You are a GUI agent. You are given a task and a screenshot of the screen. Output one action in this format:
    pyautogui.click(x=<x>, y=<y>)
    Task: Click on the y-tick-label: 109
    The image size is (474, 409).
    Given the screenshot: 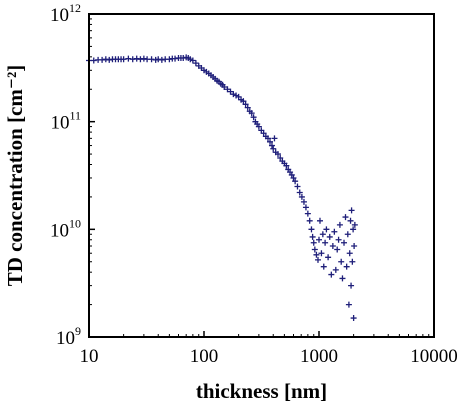 What is the action you would take?
    pyautogui.click(x=68, y=336)
    